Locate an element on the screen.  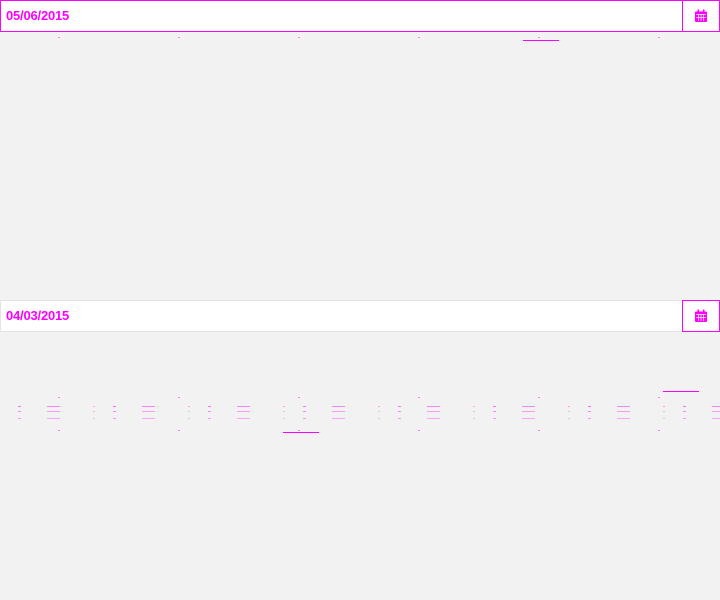
date-value-2: 04/03/2015 is located at coordinates (38, 315).